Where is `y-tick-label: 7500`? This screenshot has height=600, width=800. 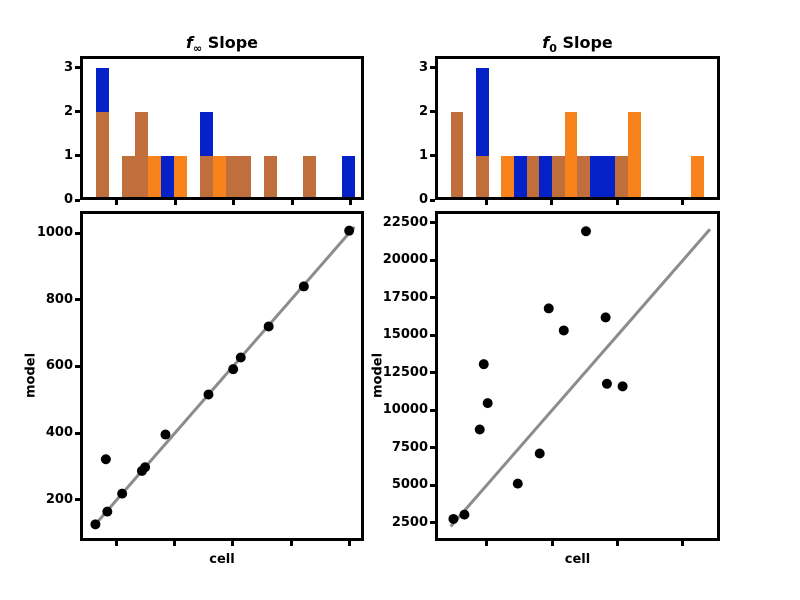 y-tick-label: 7500 is located at coordinates (409, 447).